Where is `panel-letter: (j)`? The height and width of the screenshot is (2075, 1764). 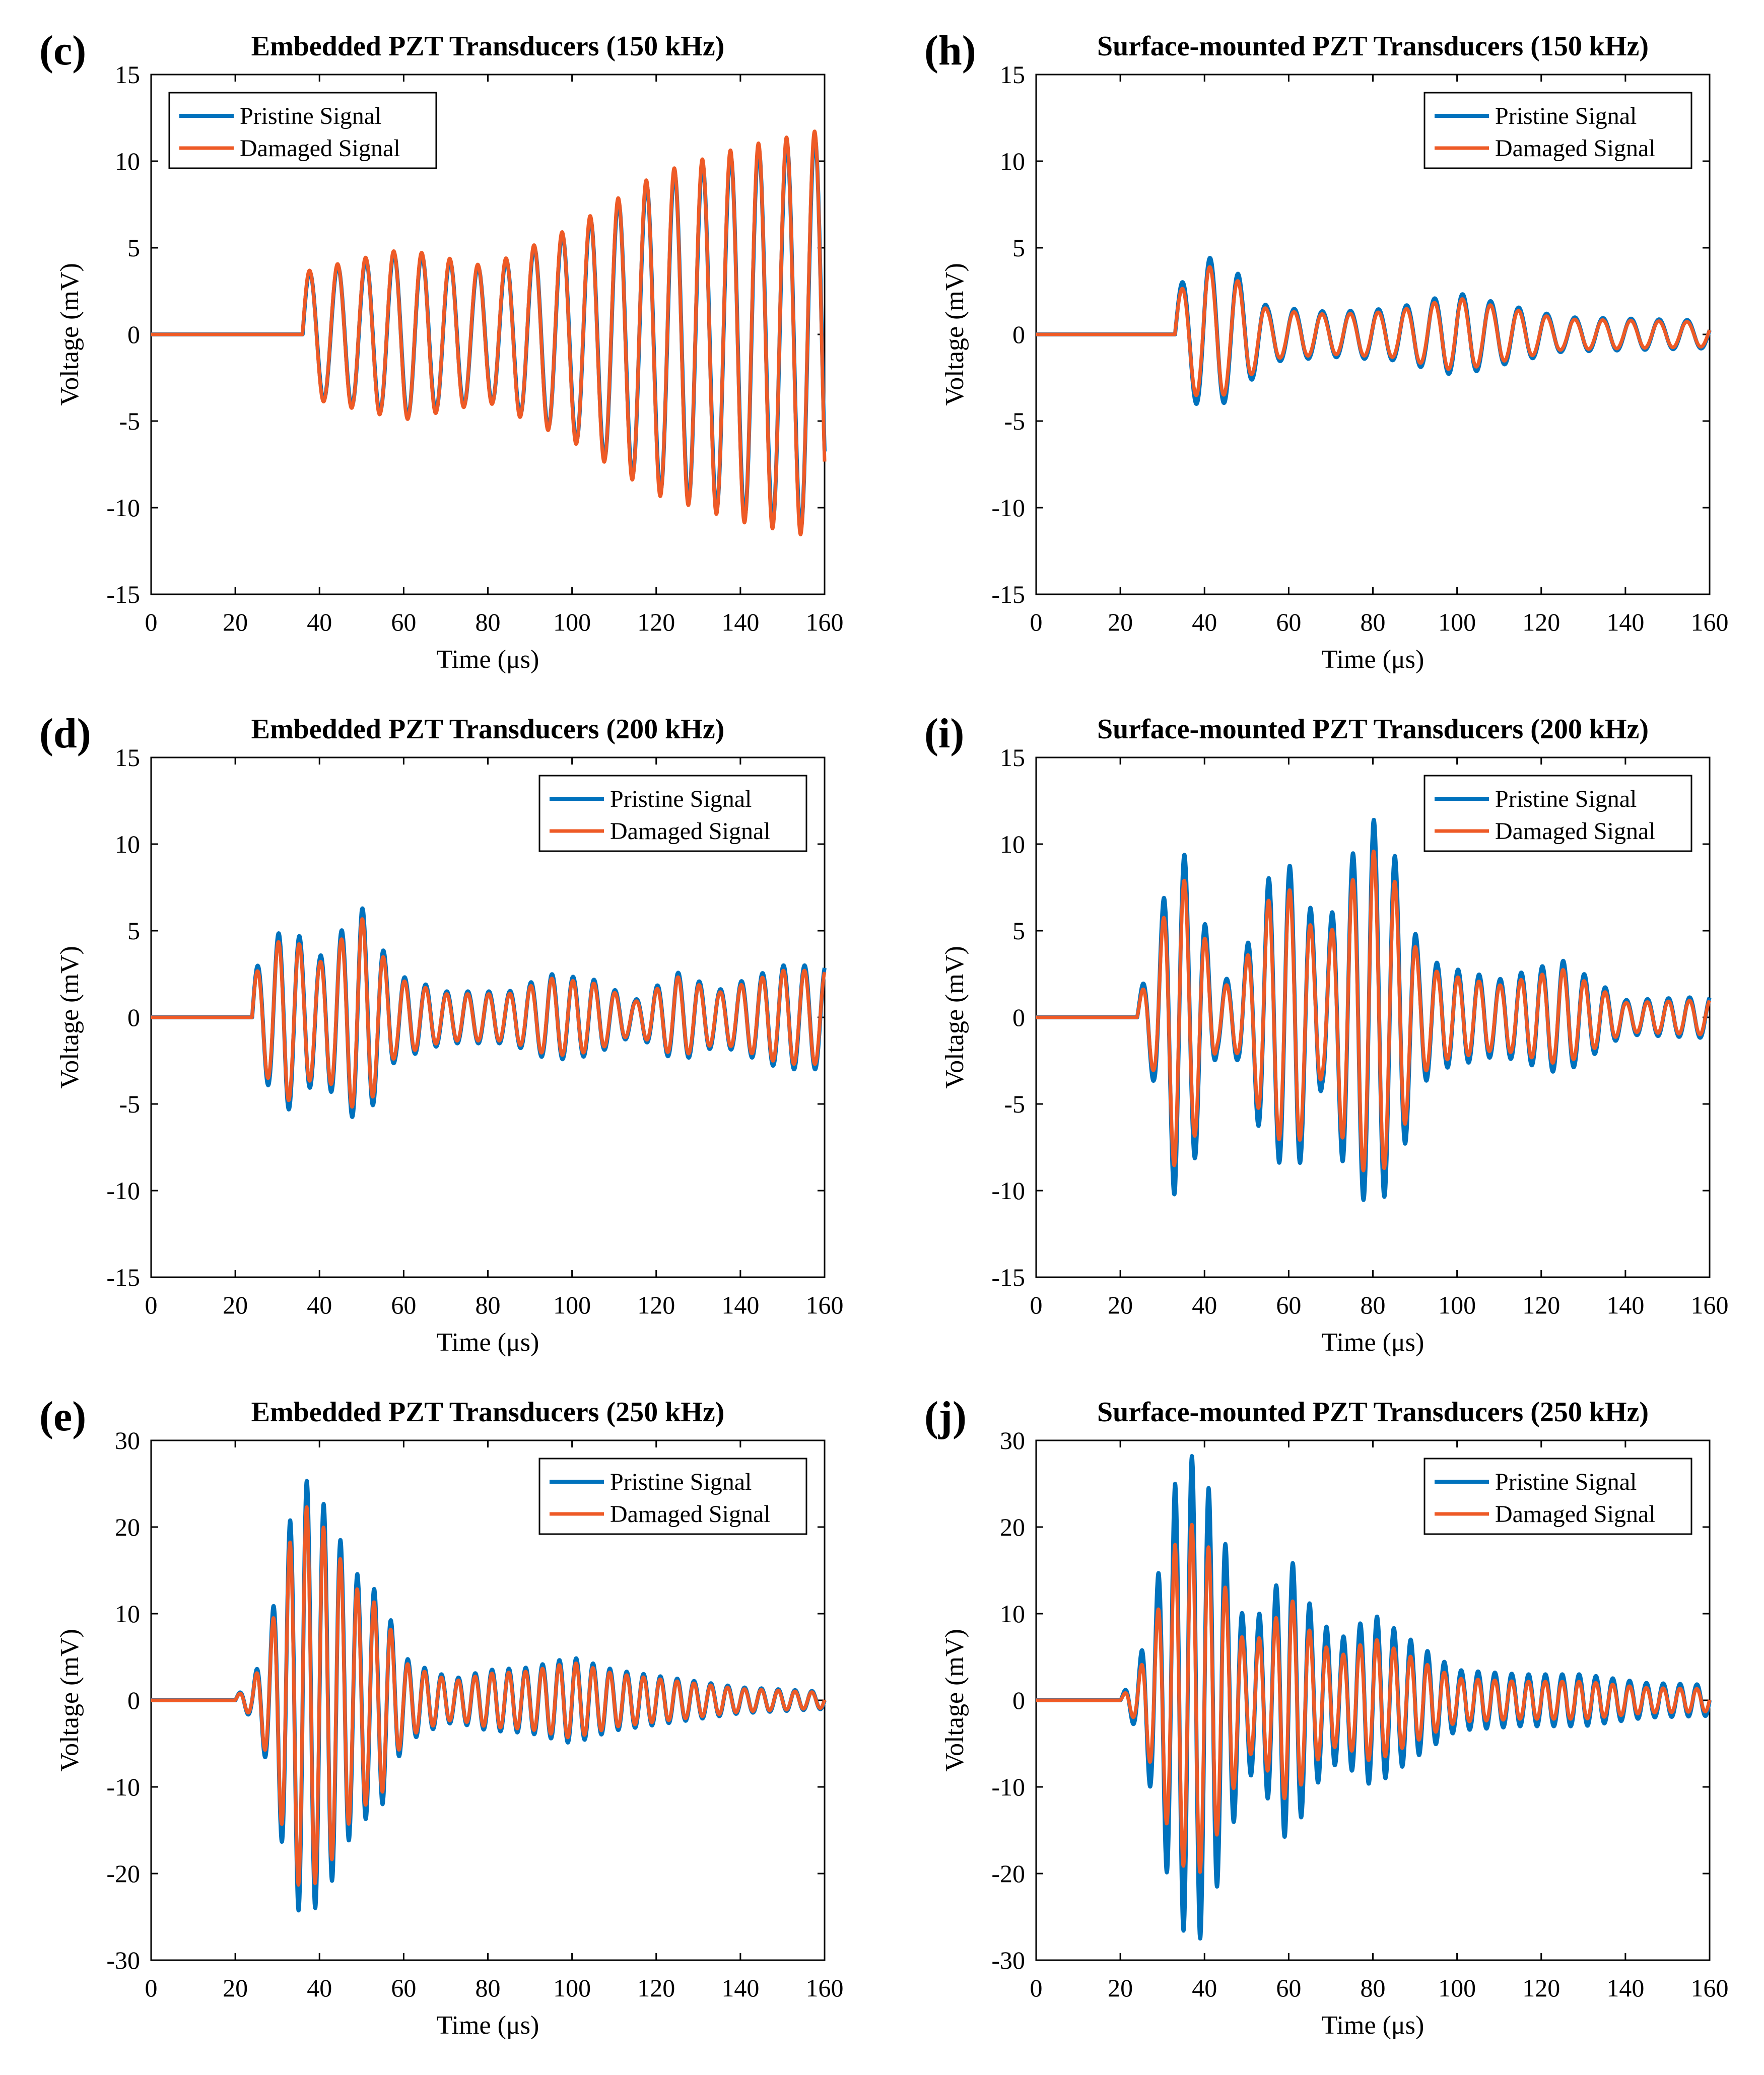
panel-letter: (j) is located at coordinates (946, 1417).